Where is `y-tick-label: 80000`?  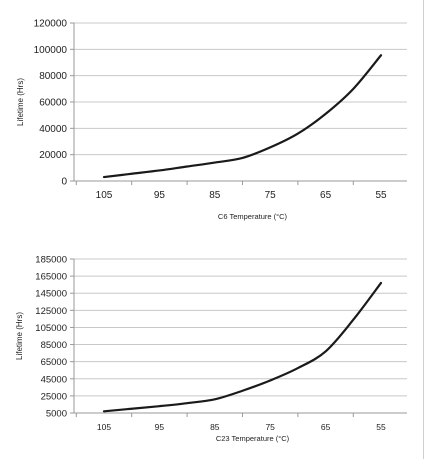 y-tick-label: 80000 is located at coordinates (53, 76).